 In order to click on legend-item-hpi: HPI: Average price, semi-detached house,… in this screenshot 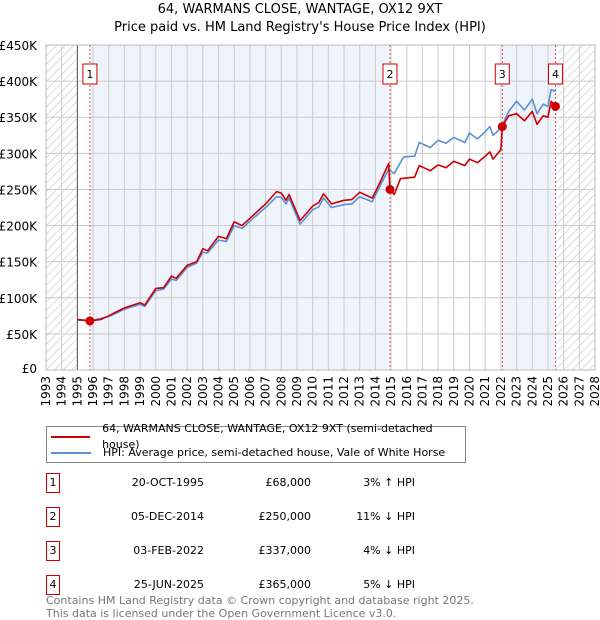, I will do `click(246, 453)`.